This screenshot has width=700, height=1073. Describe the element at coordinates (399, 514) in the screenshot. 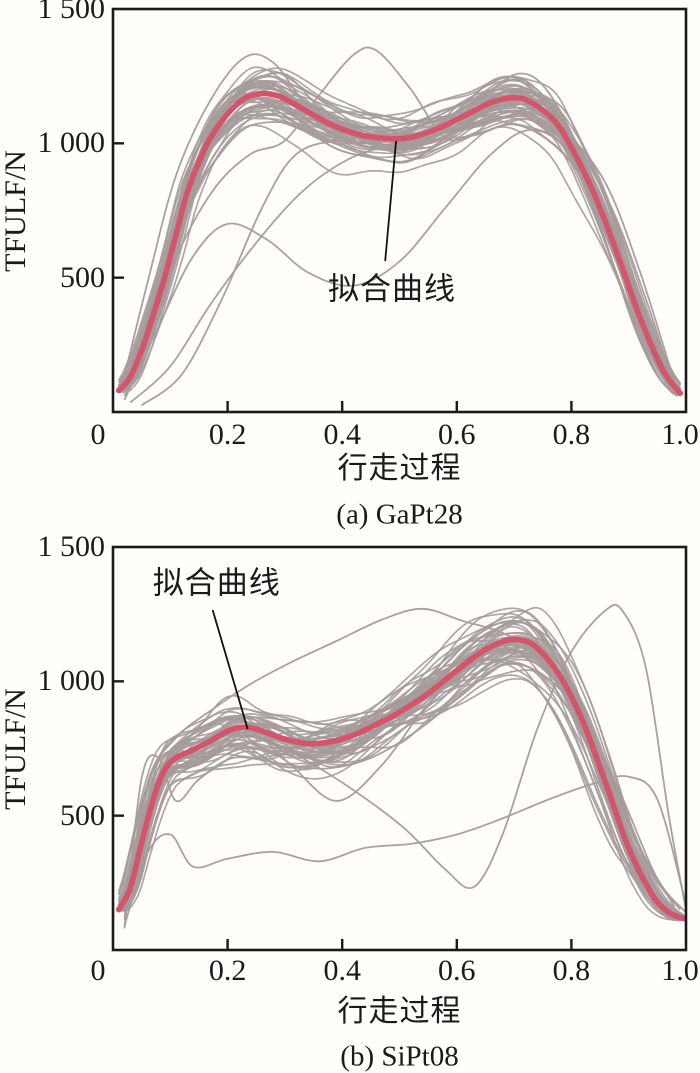

I see `chart-caption: (a) GaPt28` at that location.